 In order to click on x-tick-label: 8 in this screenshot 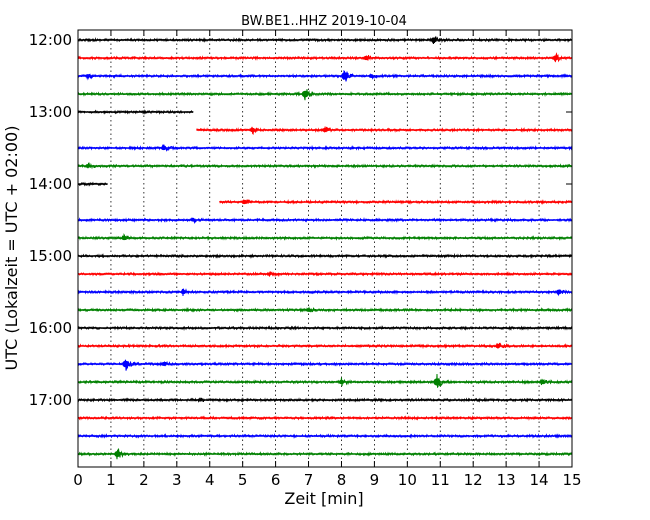, I will do `click(342, 480)`.